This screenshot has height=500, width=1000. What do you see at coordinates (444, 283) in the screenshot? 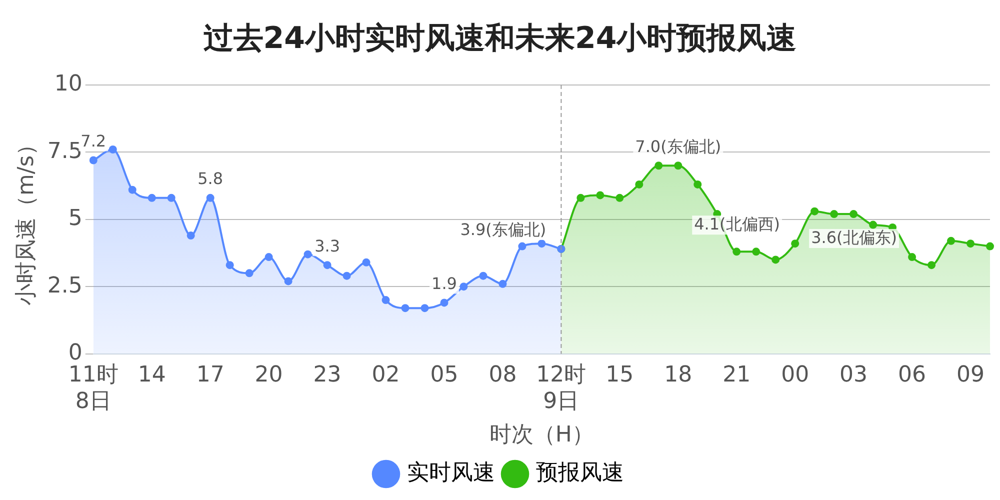
I see `data-label: 1.9` at bounding box center [444, 283].